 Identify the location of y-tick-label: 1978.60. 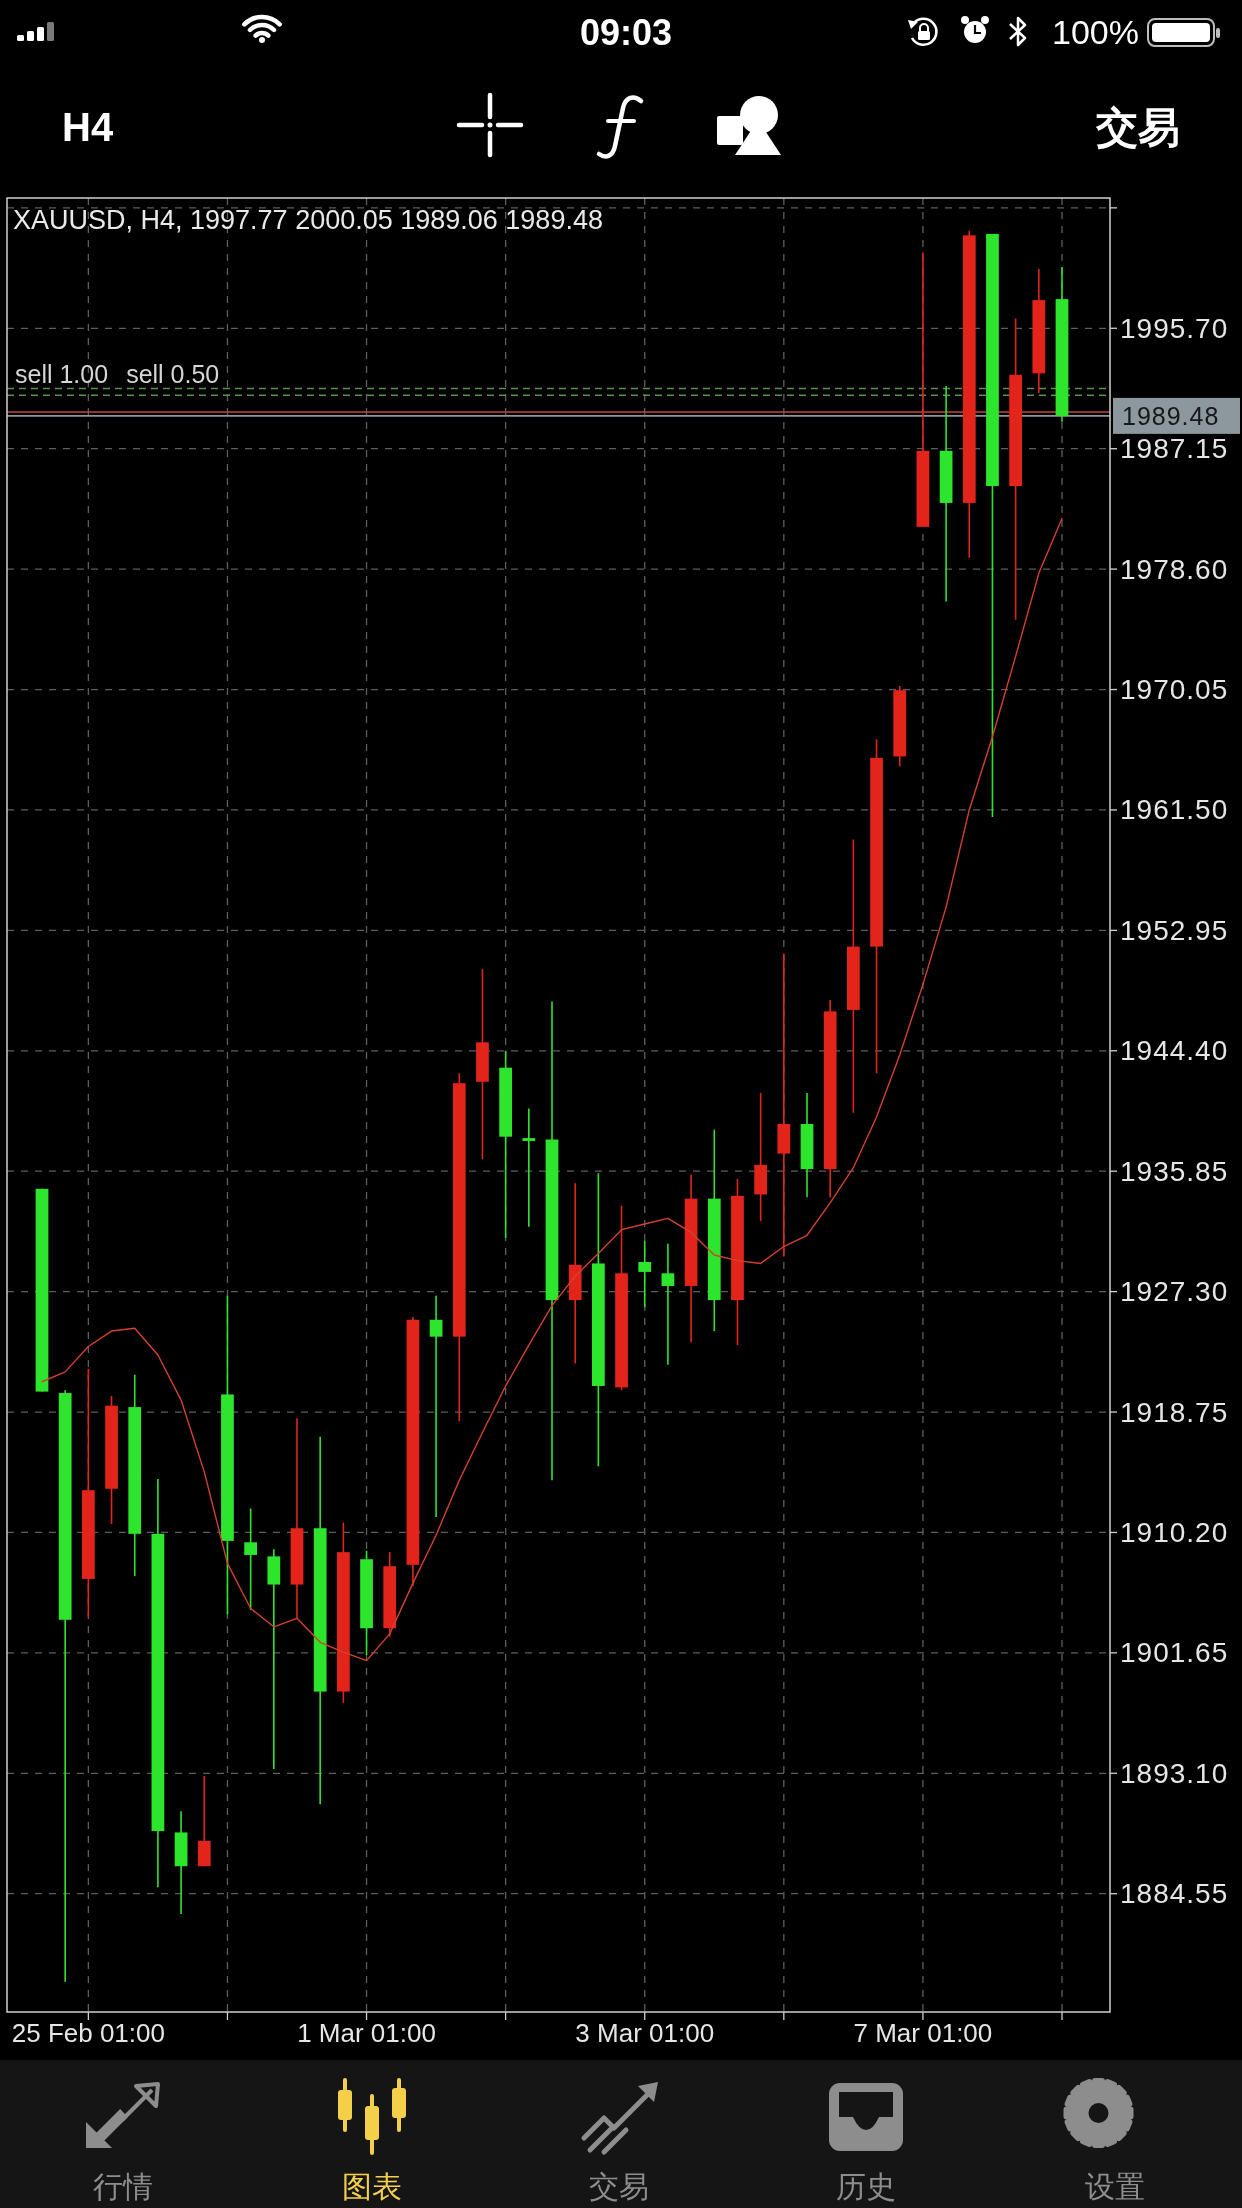
(1174, 569).